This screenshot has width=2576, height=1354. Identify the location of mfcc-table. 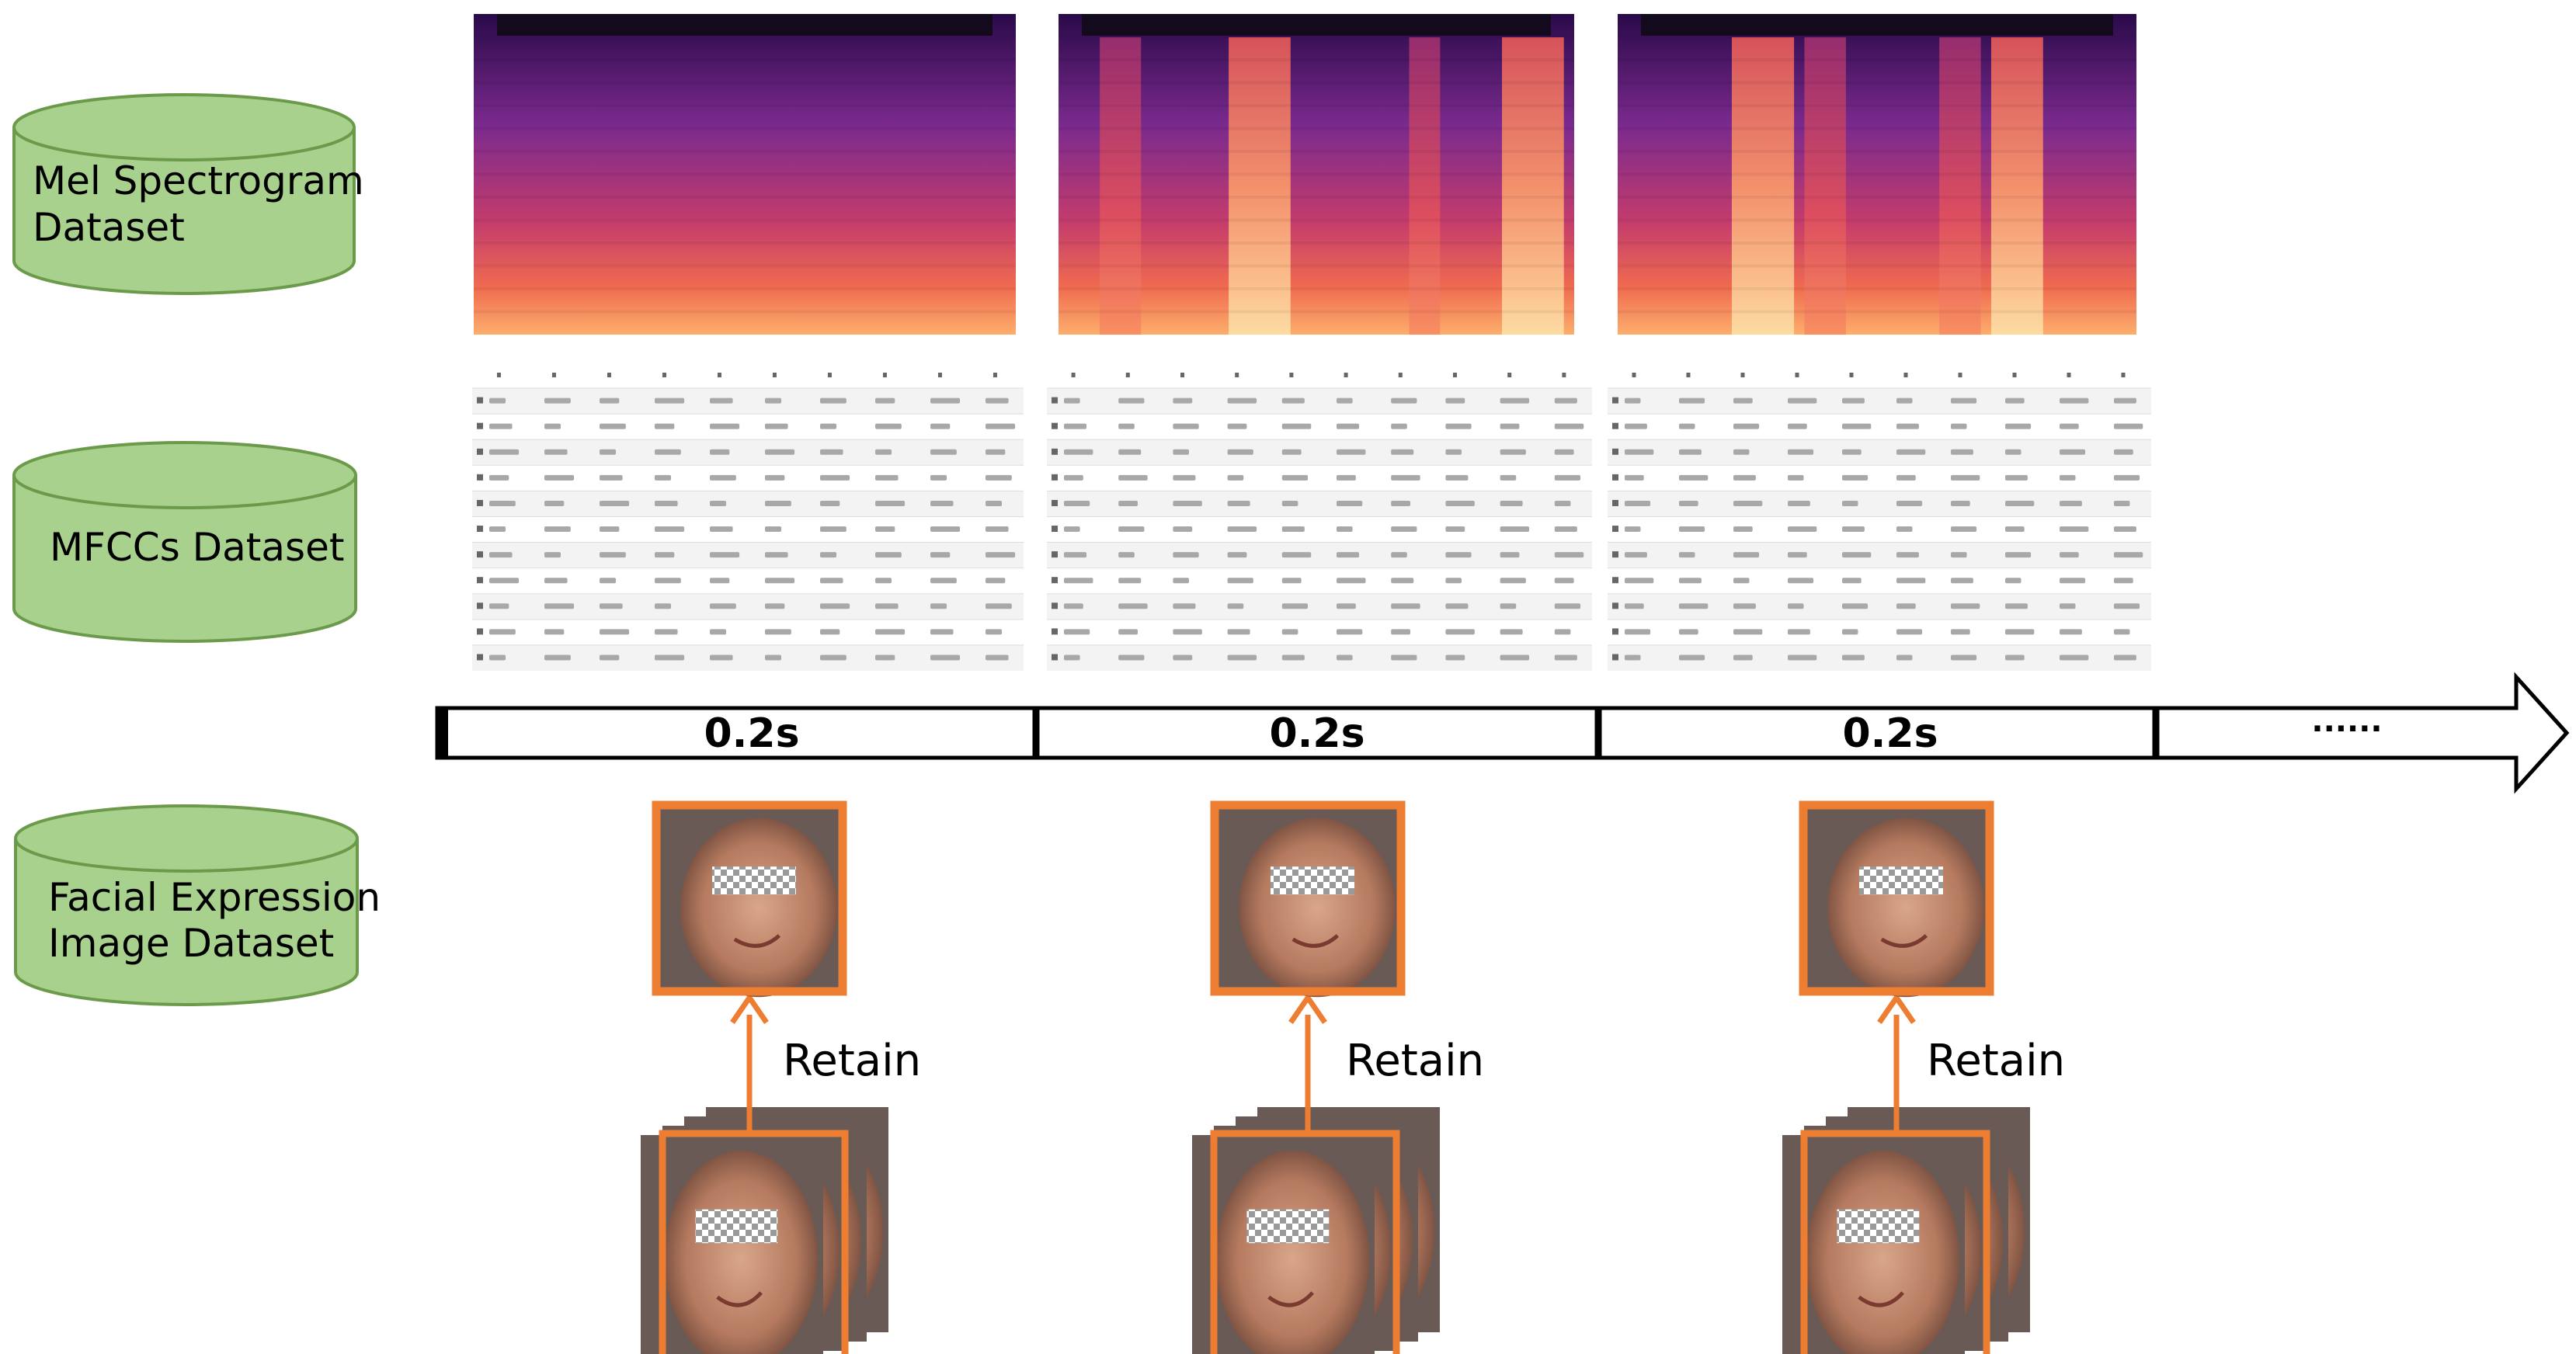
(1880, 521).